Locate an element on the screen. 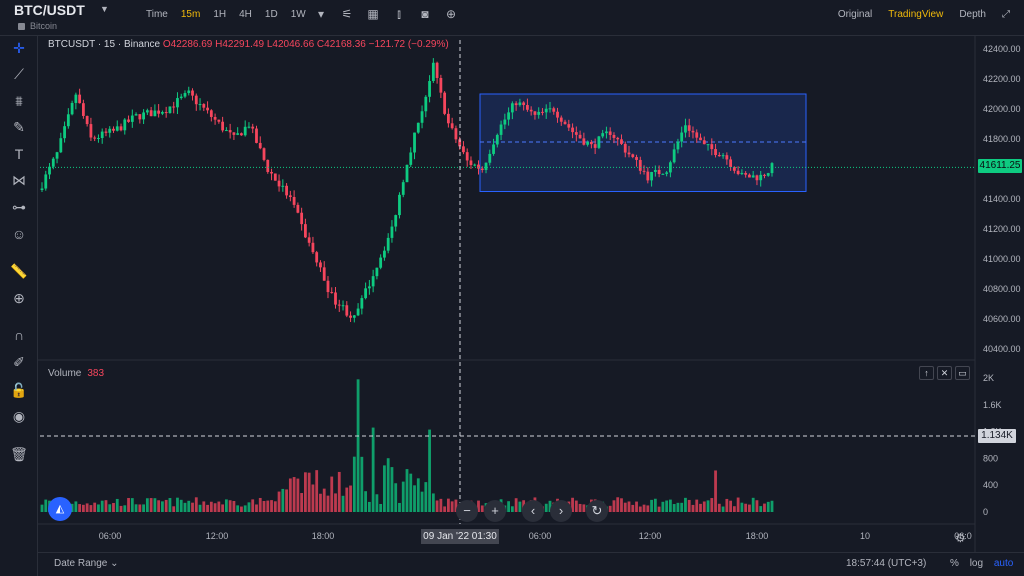 The width and height of the screenshot is (1024, 576). rectangle-shape is located at coordinates (643, 142).